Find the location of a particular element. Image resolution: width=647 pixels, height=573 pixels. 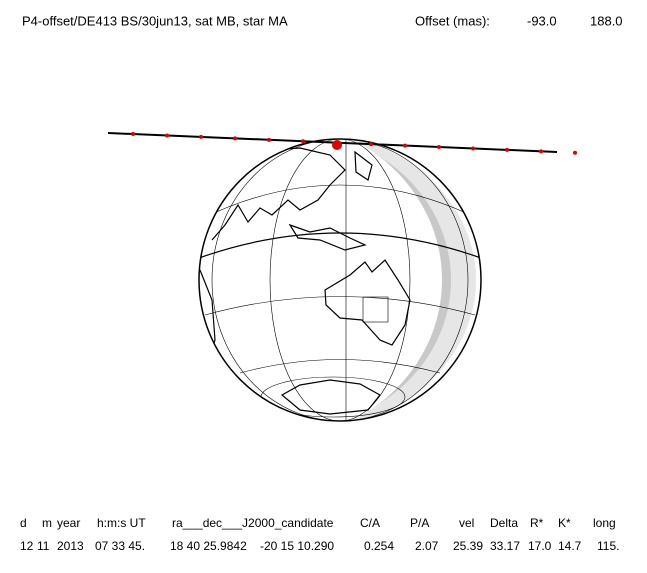

table-cell: 0.254 is located at coordinates (379, 546).